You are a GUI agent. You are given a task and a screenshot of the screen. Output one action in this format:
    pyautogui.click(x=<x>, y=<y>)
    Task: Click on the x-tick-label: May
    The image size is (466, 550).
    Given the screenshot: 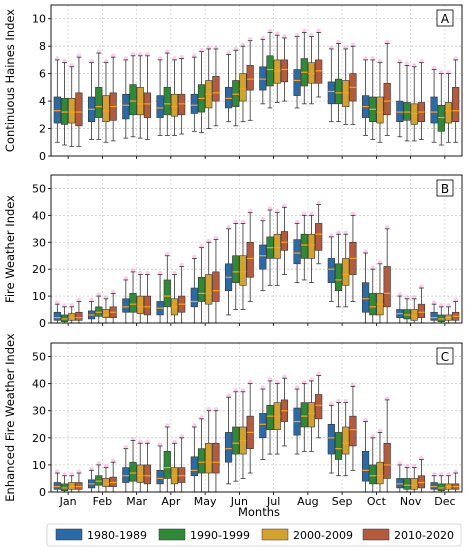 What is the action you would take?
    pyautogui.click(x=205, y=501)
    